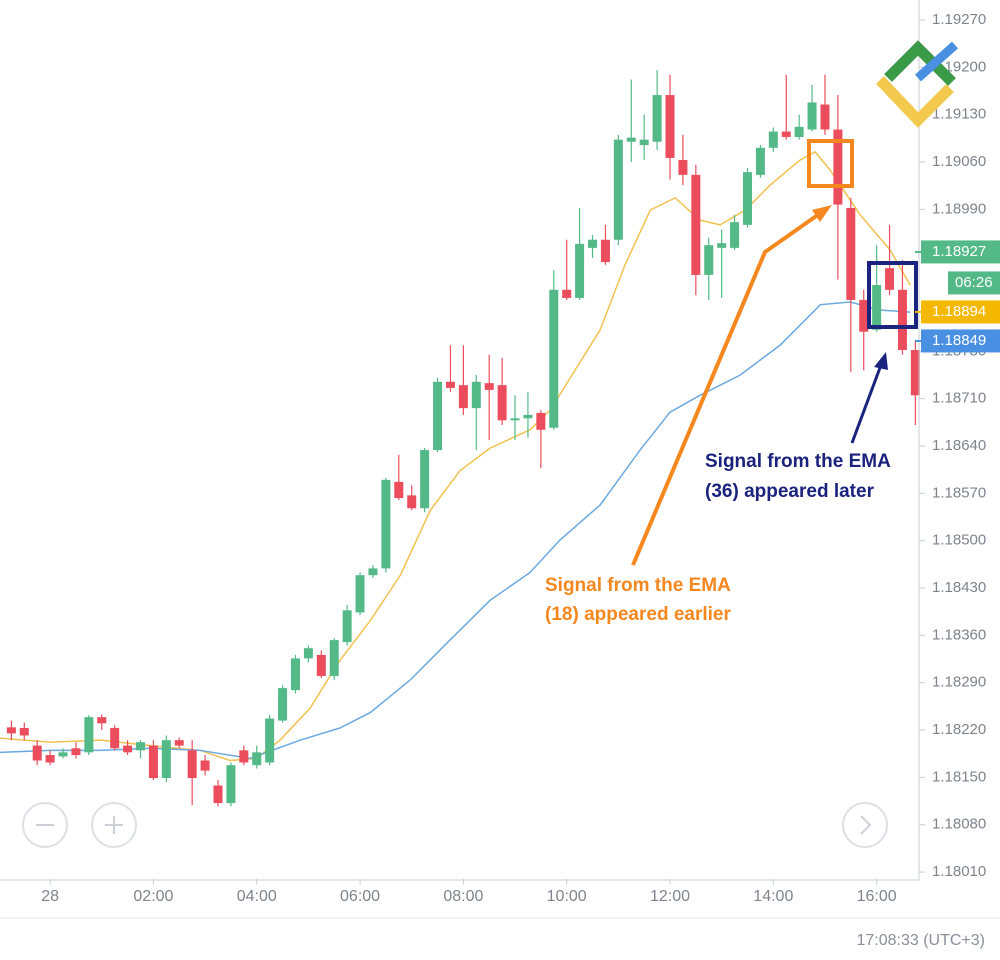 The image size is (1000, 960). I want to click on x-tick-label: 10:00, so click(567, 896).